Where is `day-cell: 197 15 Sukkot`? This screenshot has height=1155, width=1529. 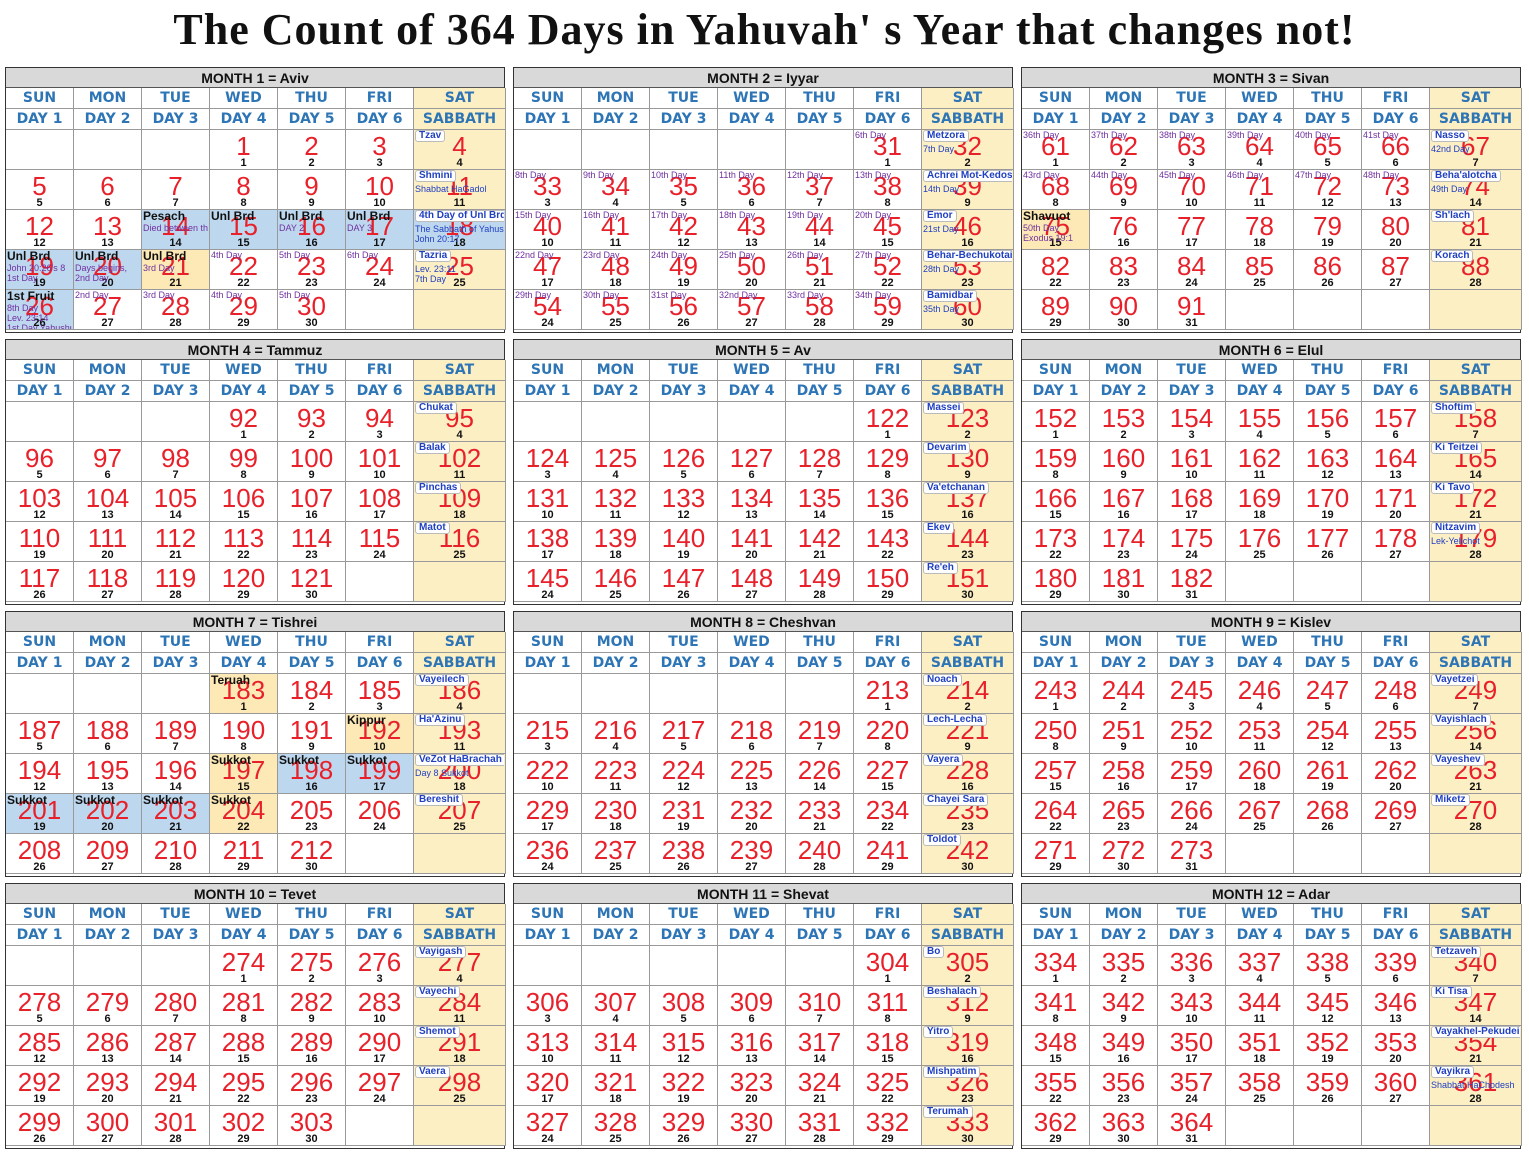 day-cell: 197 15 Sukkot is located at coordinates (244, 774).